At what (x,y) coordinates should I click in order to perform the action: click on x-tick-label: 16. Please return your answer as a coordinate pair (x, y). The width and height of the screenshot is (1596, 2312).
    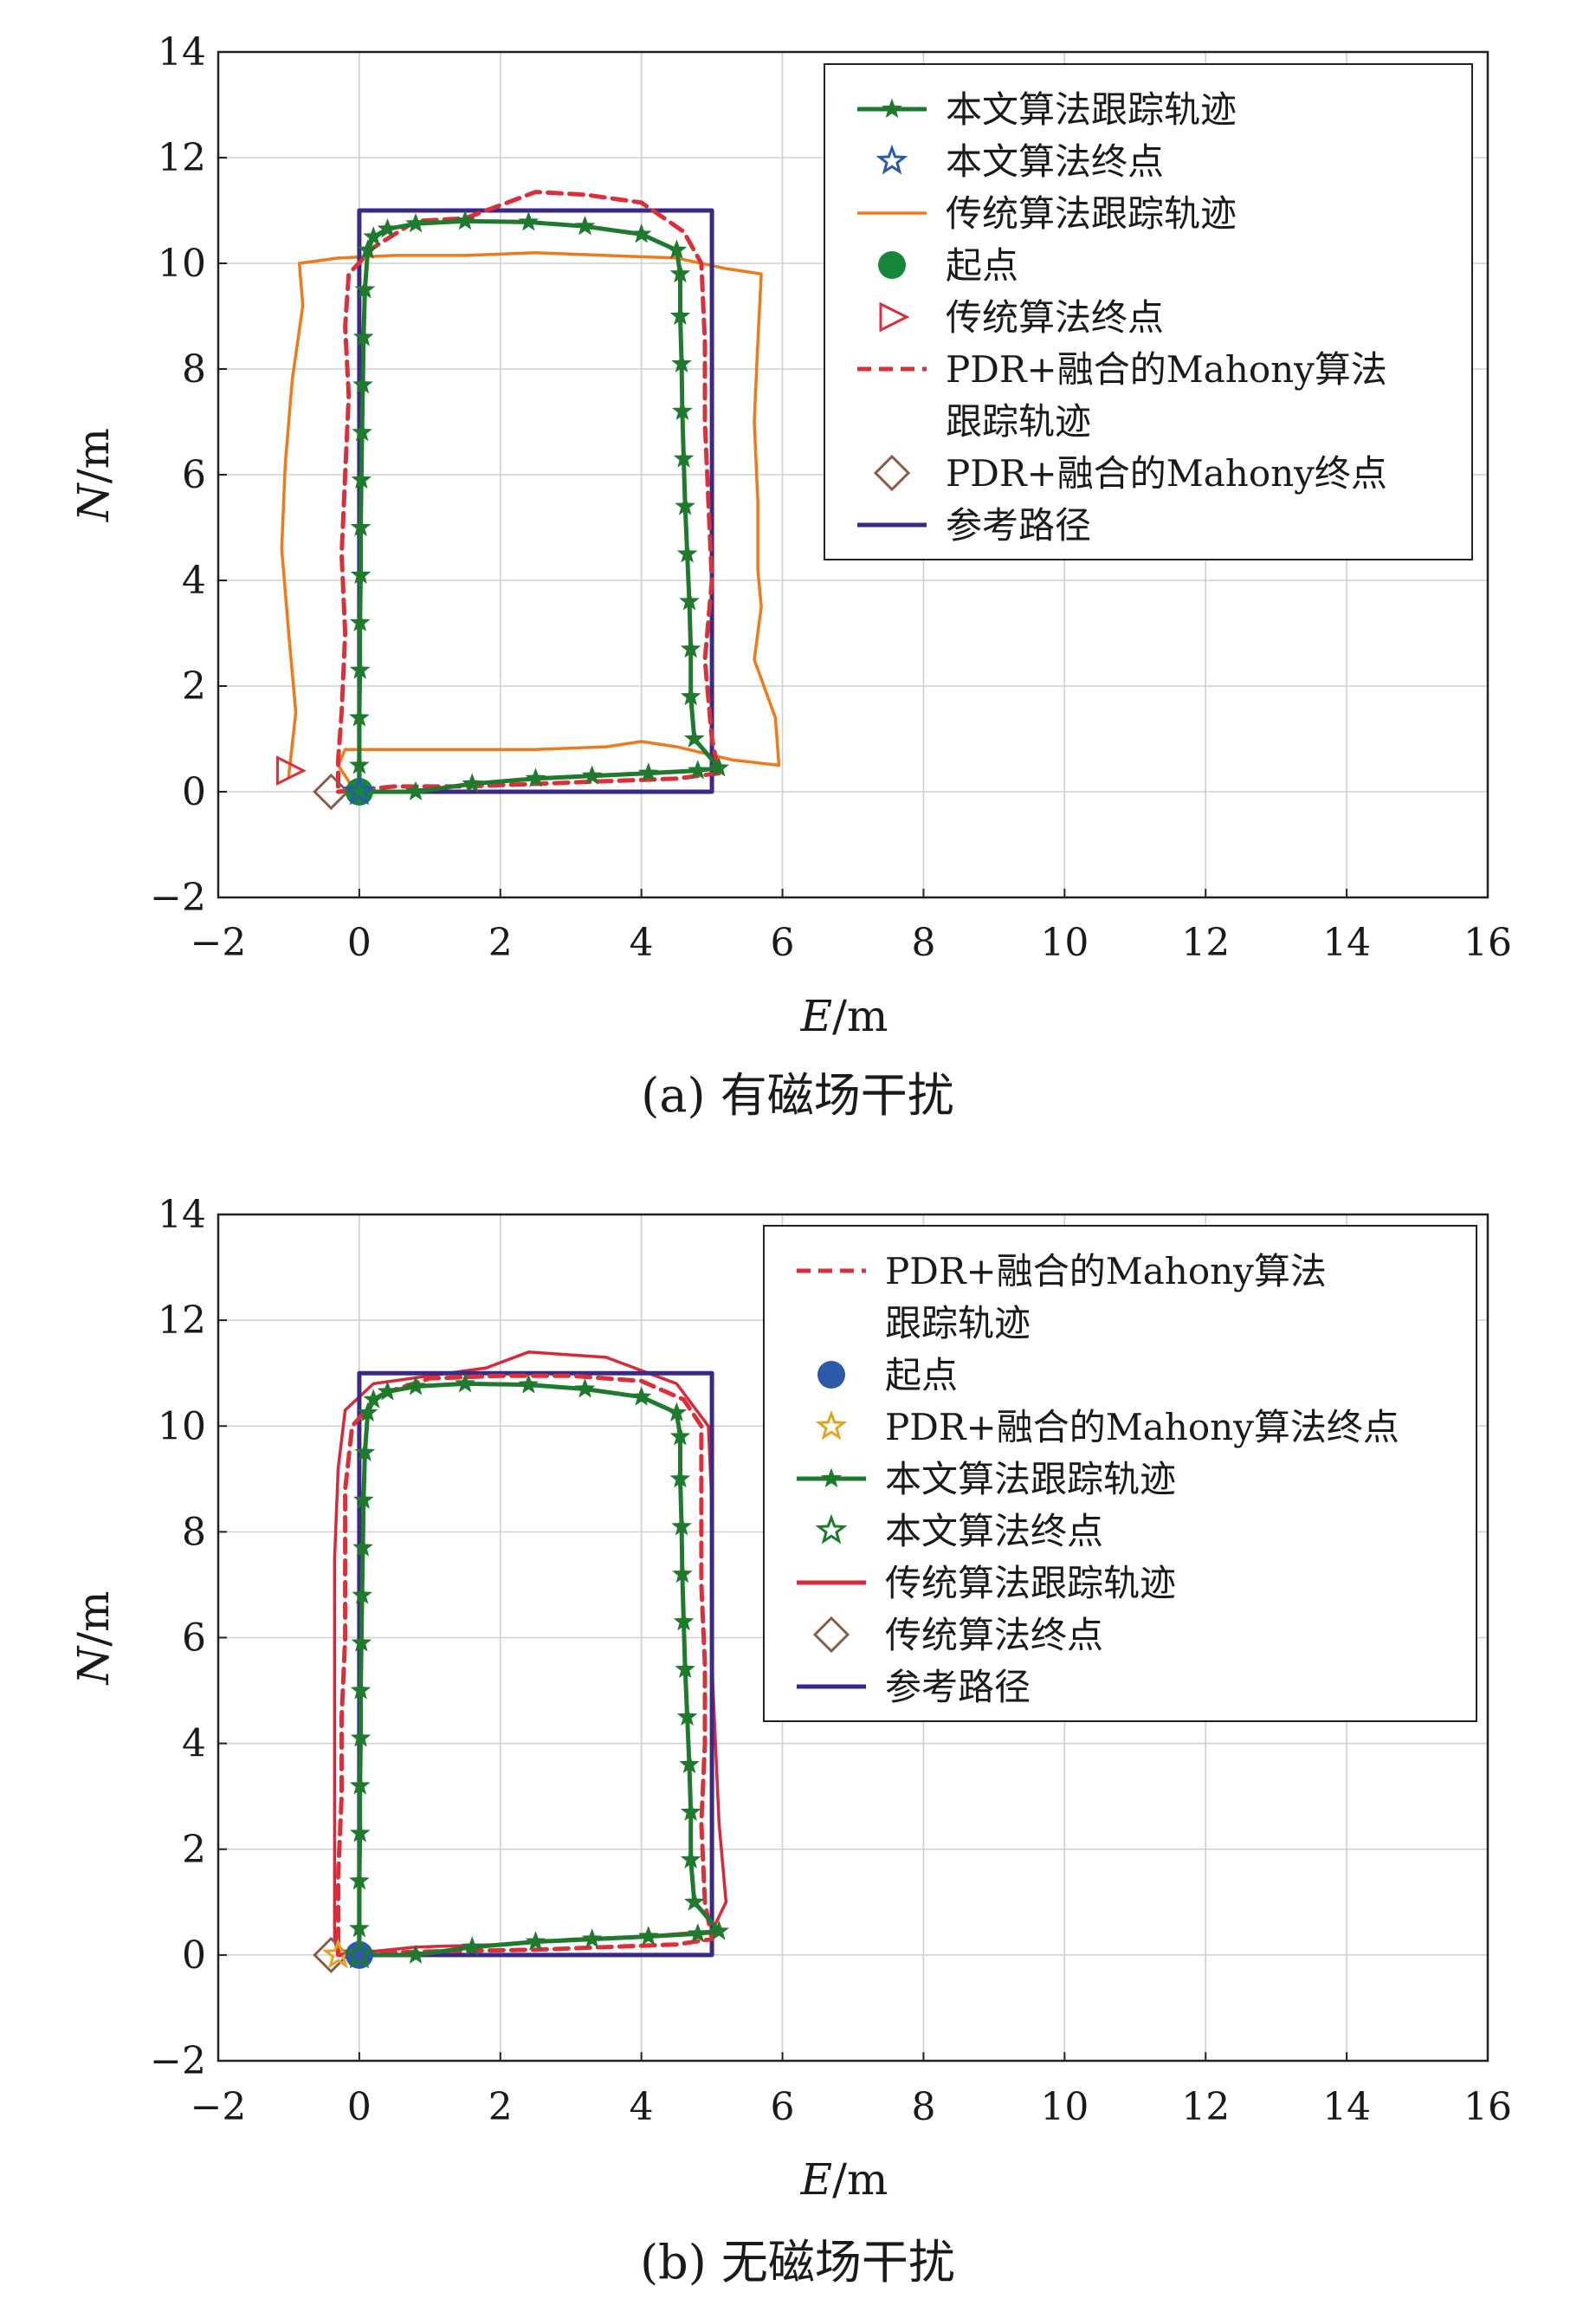
    Looking at the image, I should click on (1488, 2107).